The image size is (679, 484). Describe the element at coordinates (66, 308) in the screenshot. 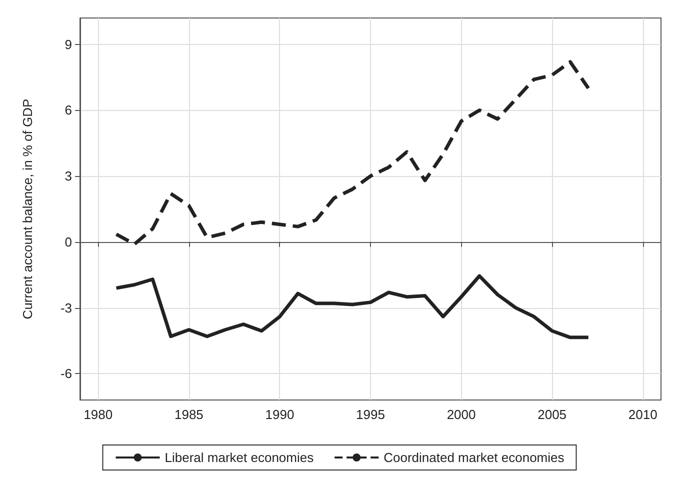

I see `y-tick-label: -3` at that location.